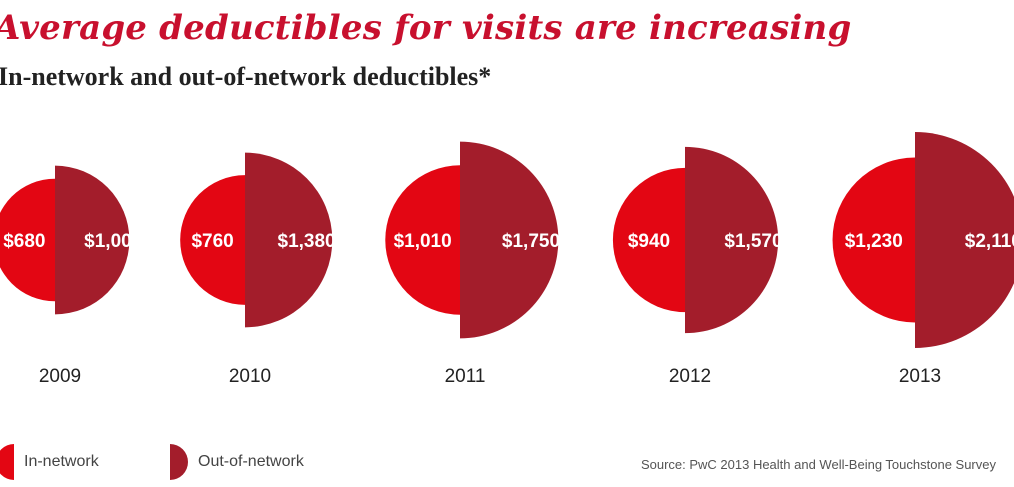 Image resolution: width=1014 pixels, height=487 pixels. I want to click on in-network-label-2012: $940, so click(649, 241).